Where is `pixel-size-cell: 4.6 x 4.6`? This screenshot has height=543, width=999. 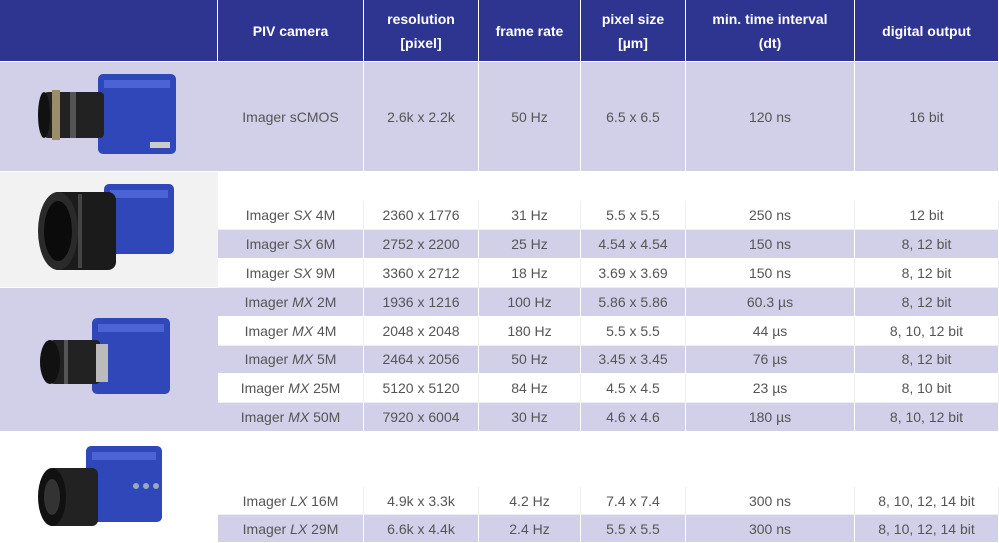
pixel-size-cell: 4.6 x 4.6 is located at coordinates (633, 417).